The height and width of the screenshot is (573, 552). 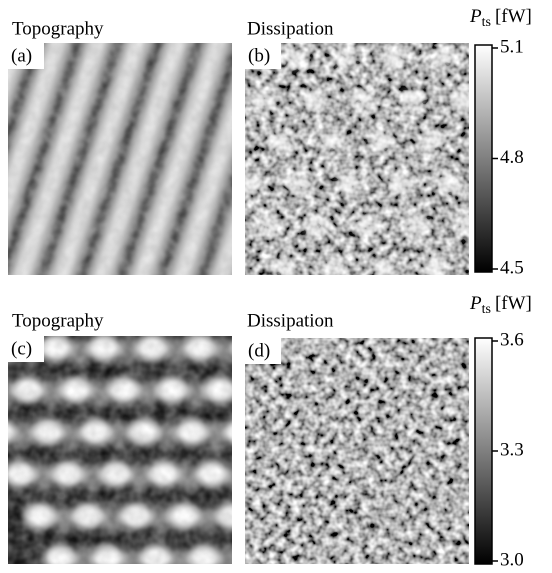 I want to click on tick-label: 4.8, so click(x=512, y=157).